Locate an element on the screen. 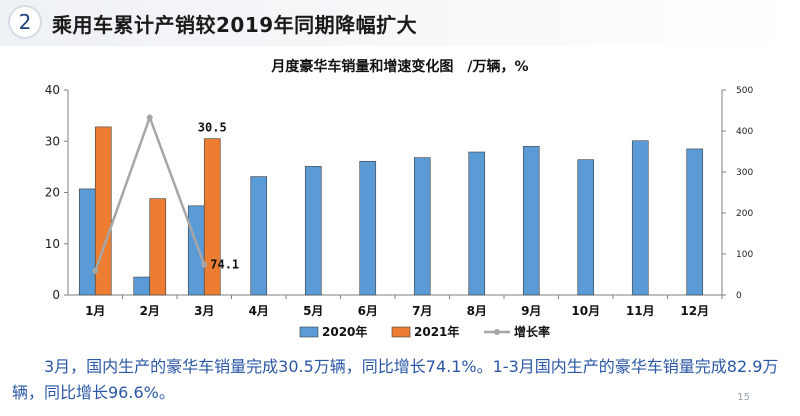  page-title: 乘用车累计产销较2019年同期降幅扩大 is located at coordinates (235, 25).